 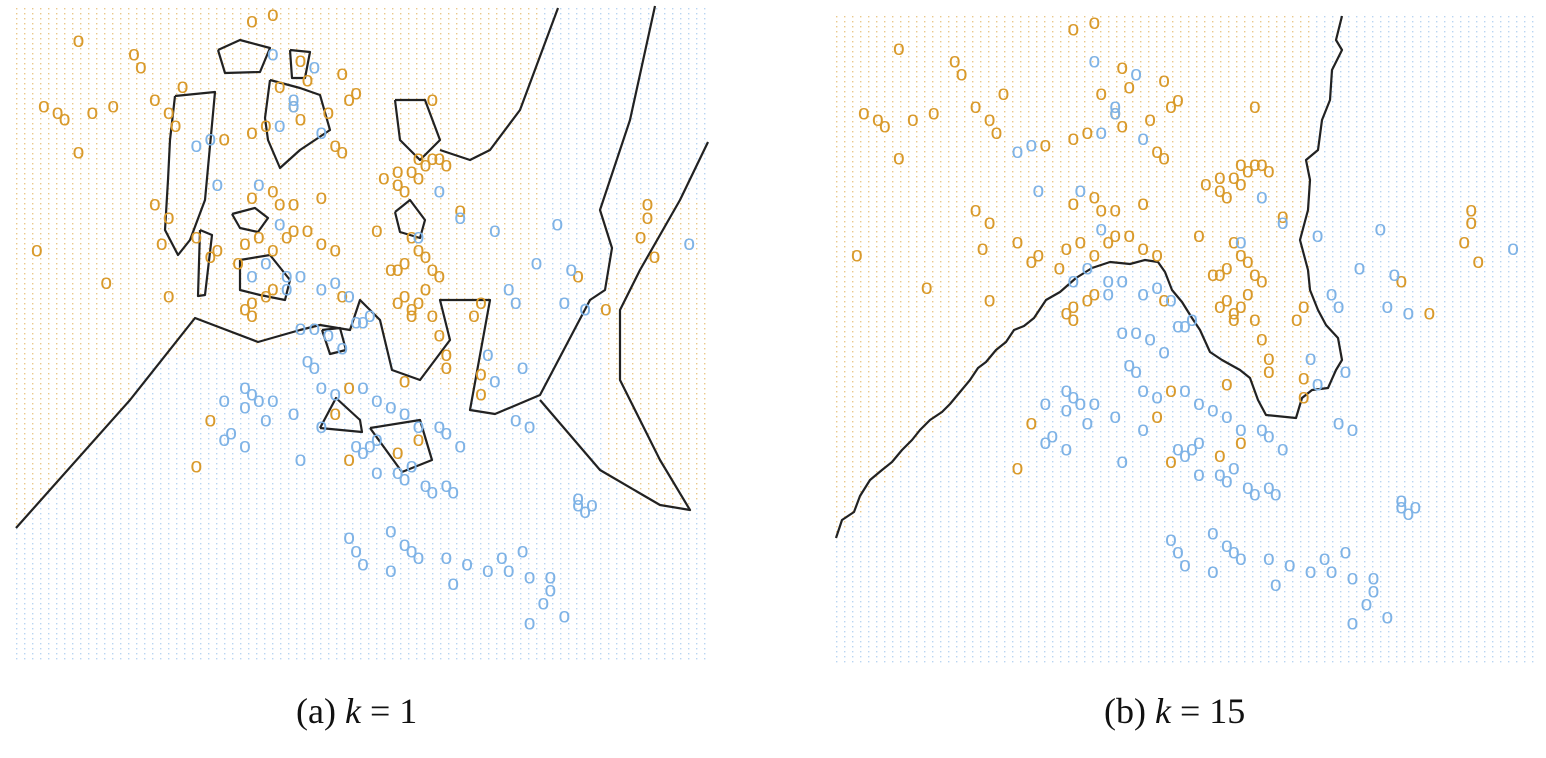 I want to click on caption-a: (a) k = 1, so click(x=356, y=711).